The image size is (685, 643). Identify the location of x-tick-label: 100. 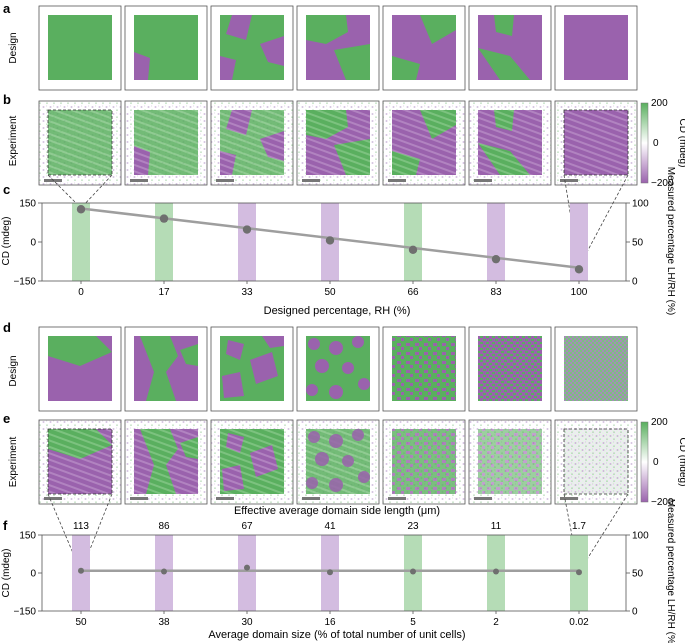
(579, 292).